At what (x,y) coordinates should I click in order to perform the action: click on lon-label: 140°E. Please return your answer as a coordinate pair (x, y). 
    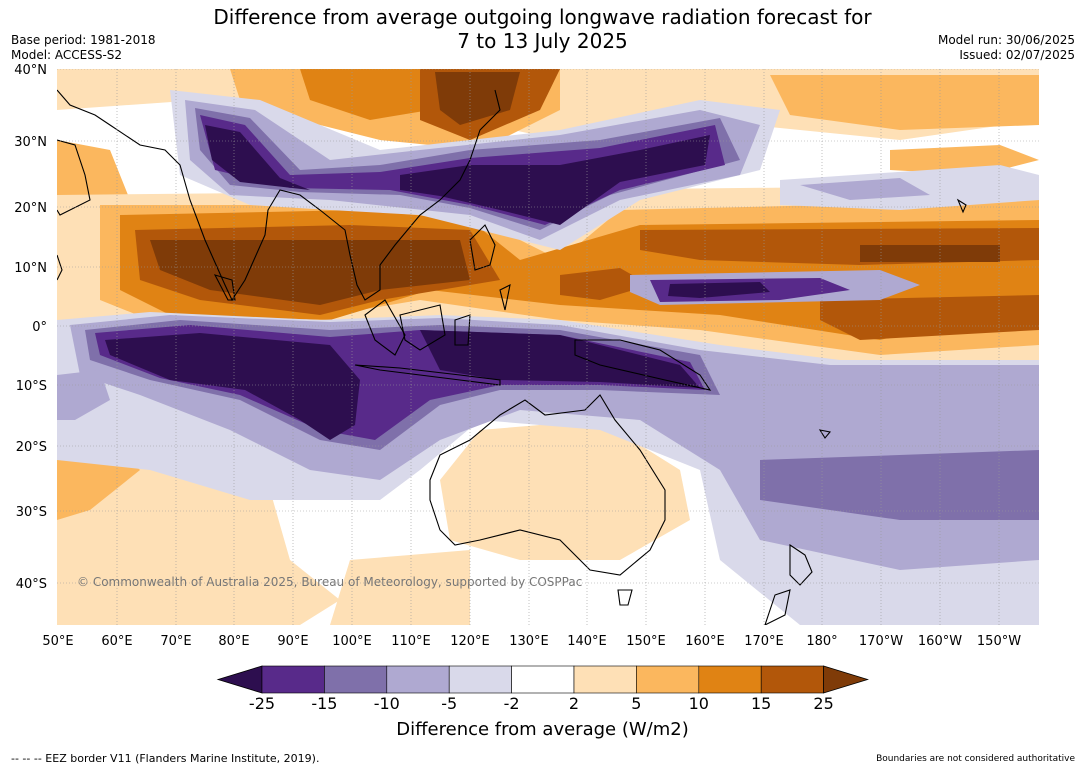
    Looking at the image, I should click on (587, 641).